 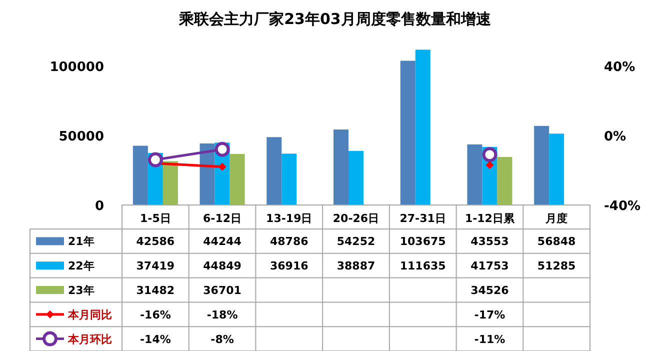 What do you see at coordinates (77, 67) in the screenshot?
I see `y-tick-label: 100000` at bounding box center [77, 67].